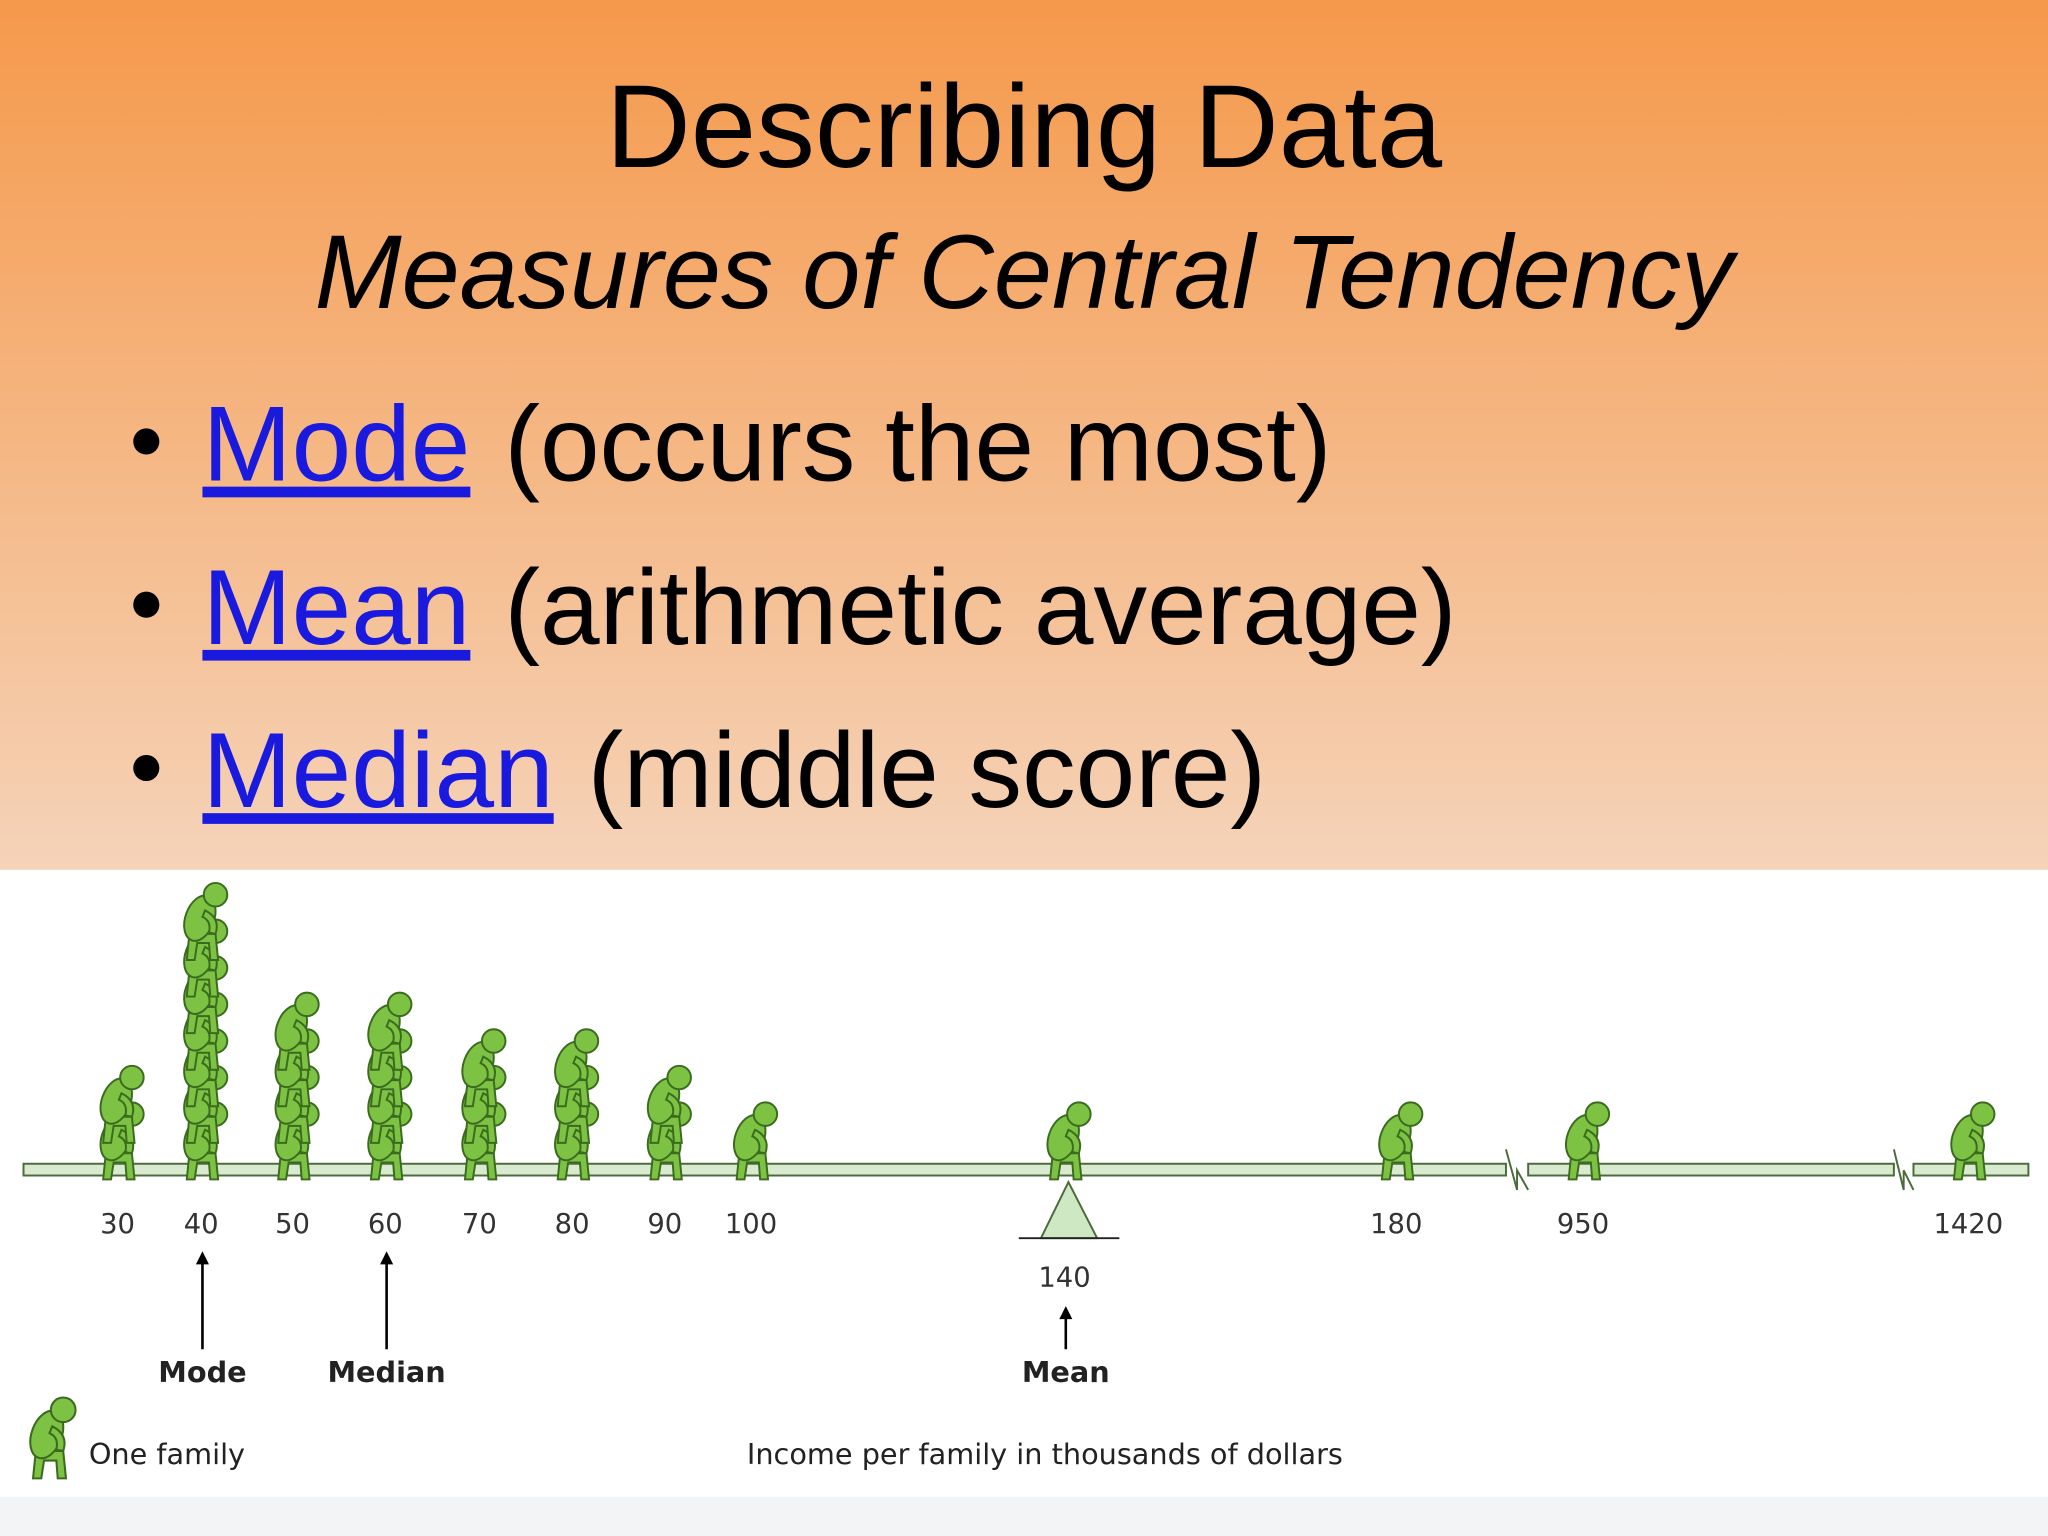  Describe the element at coordinates (336, 444) in the screenshot. I see `bullet-link: Mode` at that location.